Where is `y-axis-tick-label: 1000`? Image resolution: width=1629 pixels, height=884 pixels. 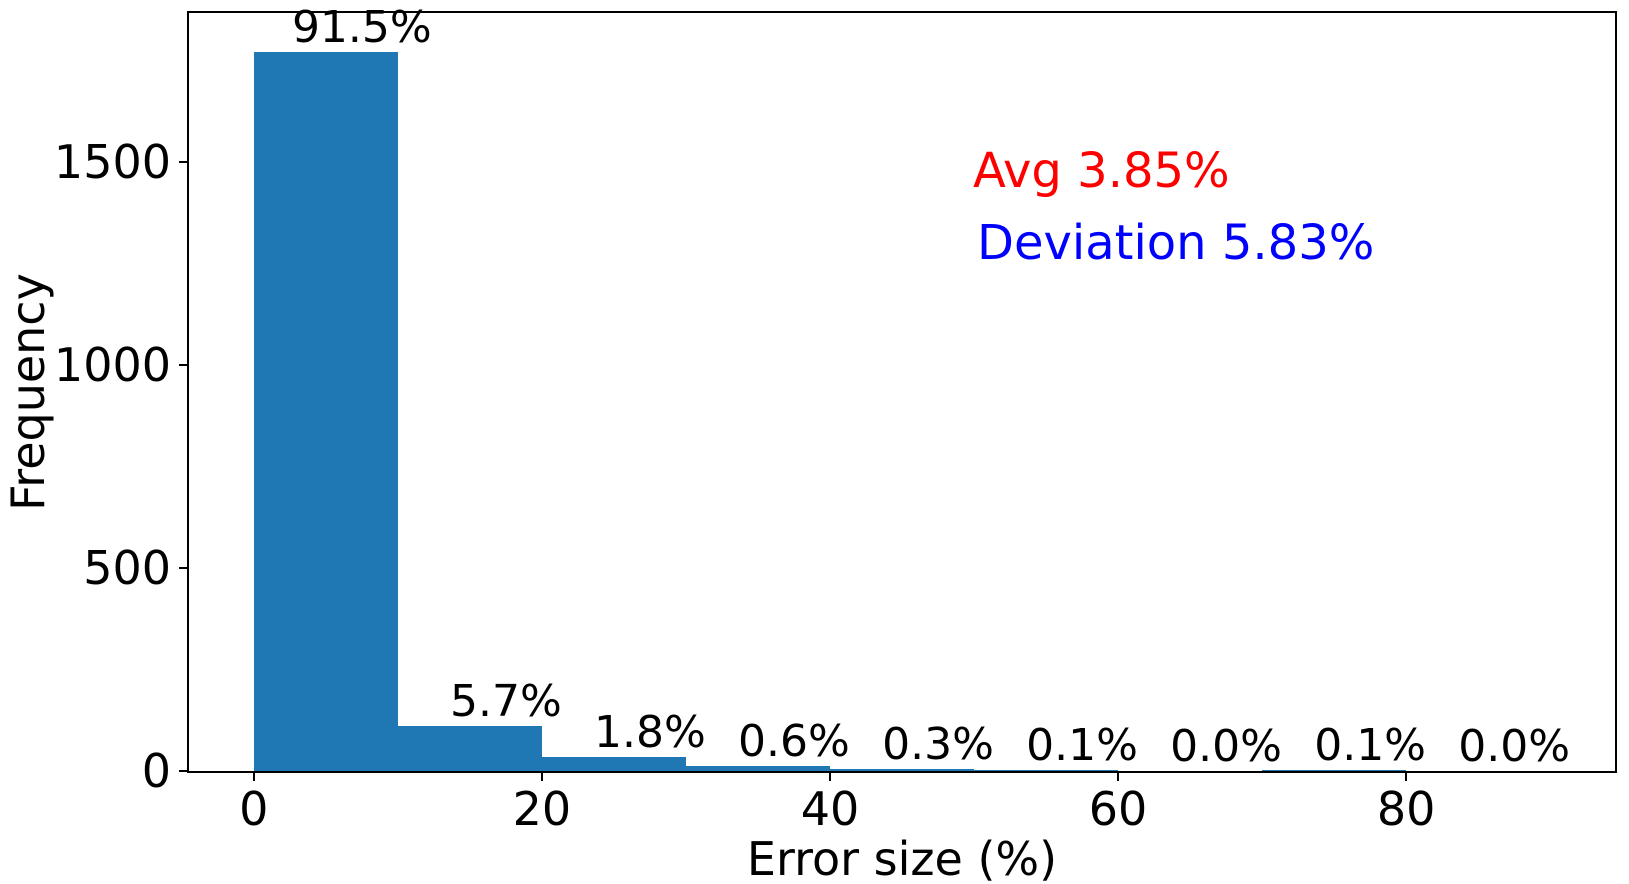
y-axis-tick-label: 1000 is located at coordinates (112, 365).